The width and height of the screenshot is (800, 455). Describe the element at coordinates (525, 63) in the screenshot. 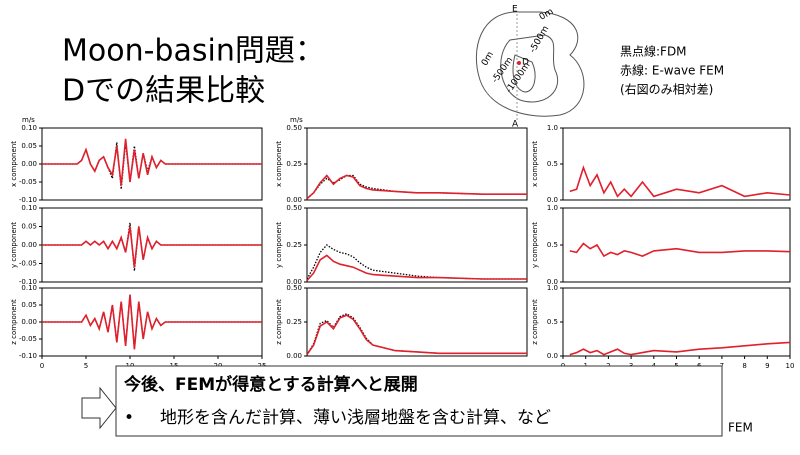

I see `map-label: D` at that location.